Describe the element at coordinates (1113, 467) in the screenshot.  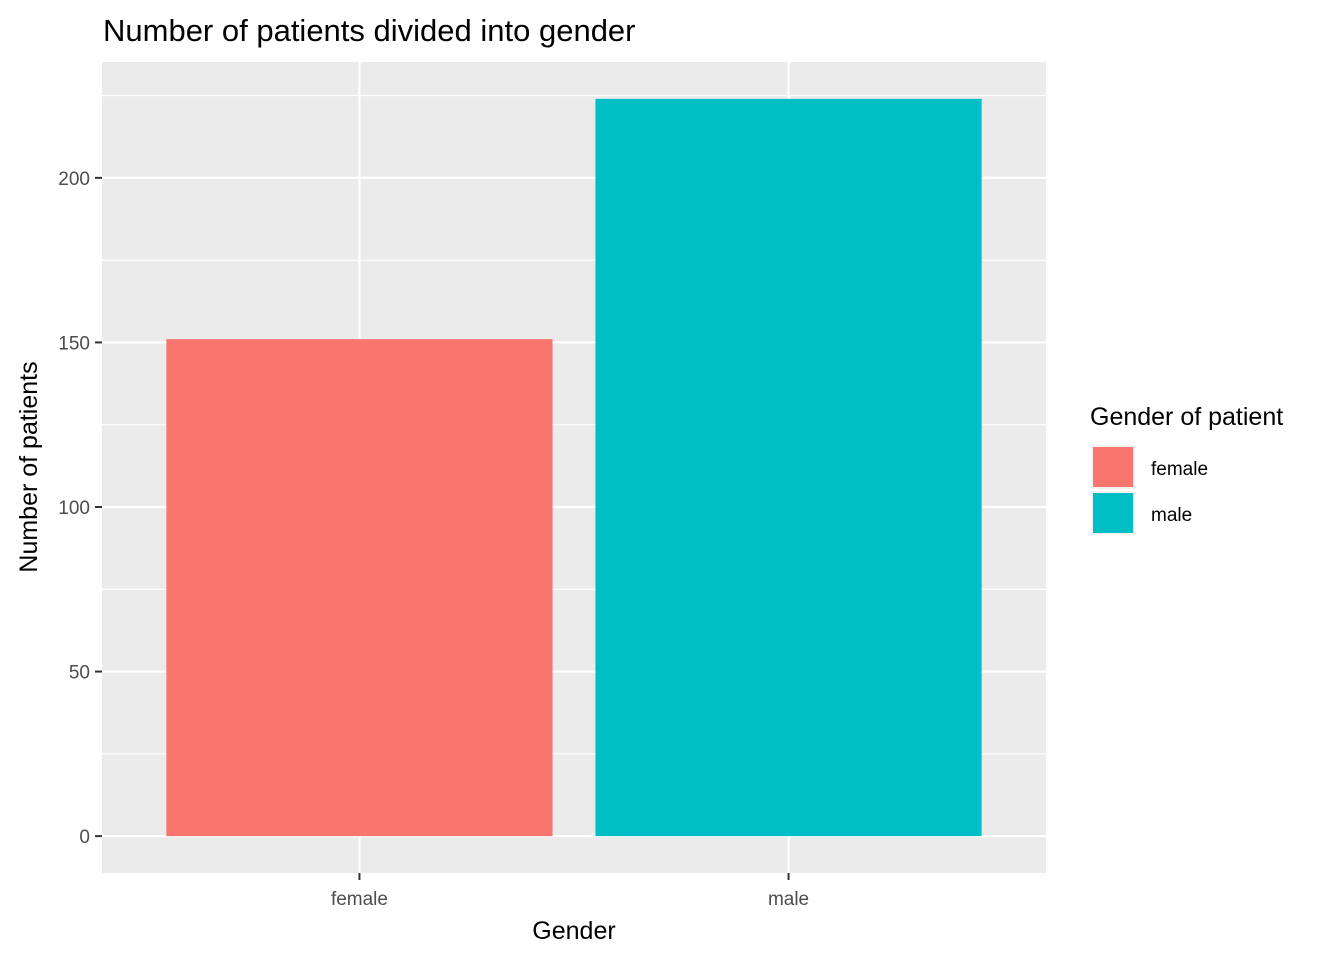
I see `legend-swatch-female` at that location.